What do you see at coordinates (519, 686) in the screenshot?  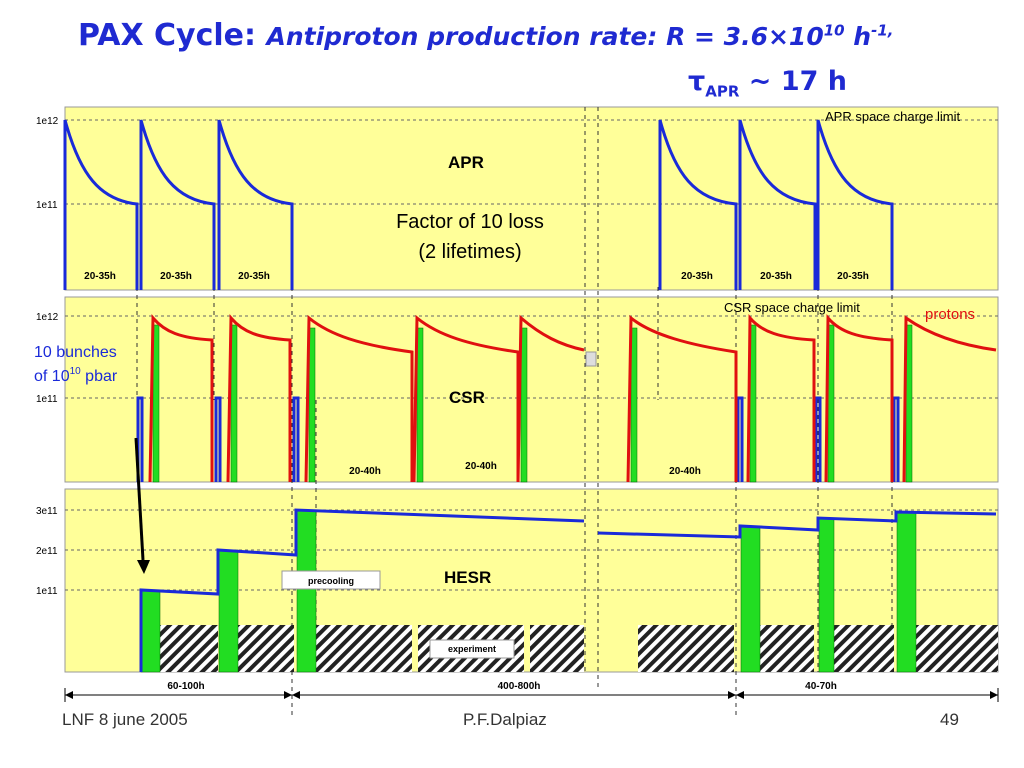 I see `timeline-label: 400-800h` at bounding box center [519, 686].